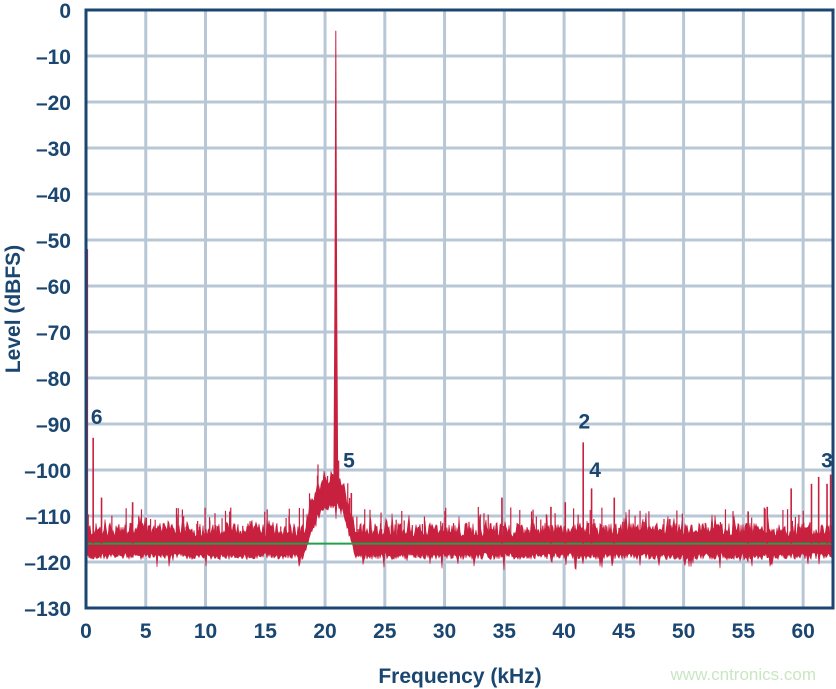  What do you see at coordinates (53, 241) in the screenshot?
I see `y-tick-label: –50` at bounding box center [53, 241].